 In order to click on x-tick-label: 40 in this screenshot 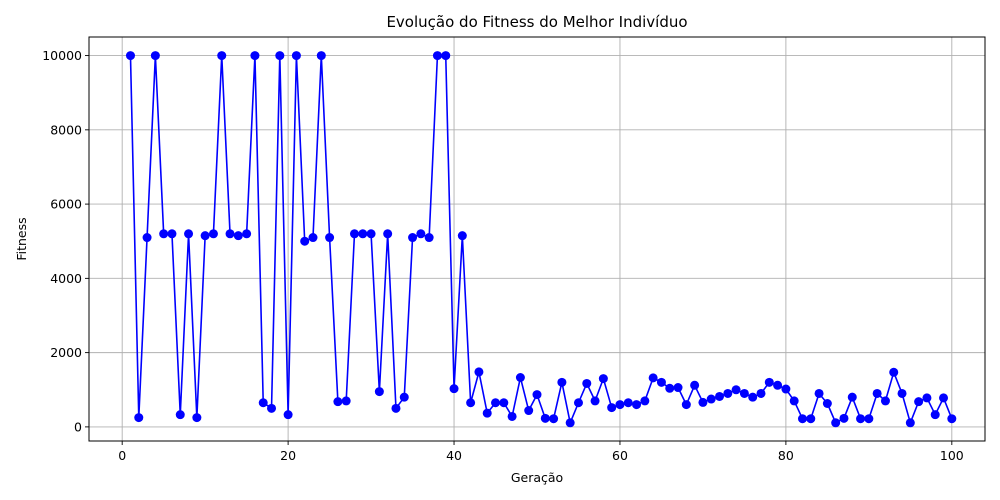, I will do `click(454, 455)`.